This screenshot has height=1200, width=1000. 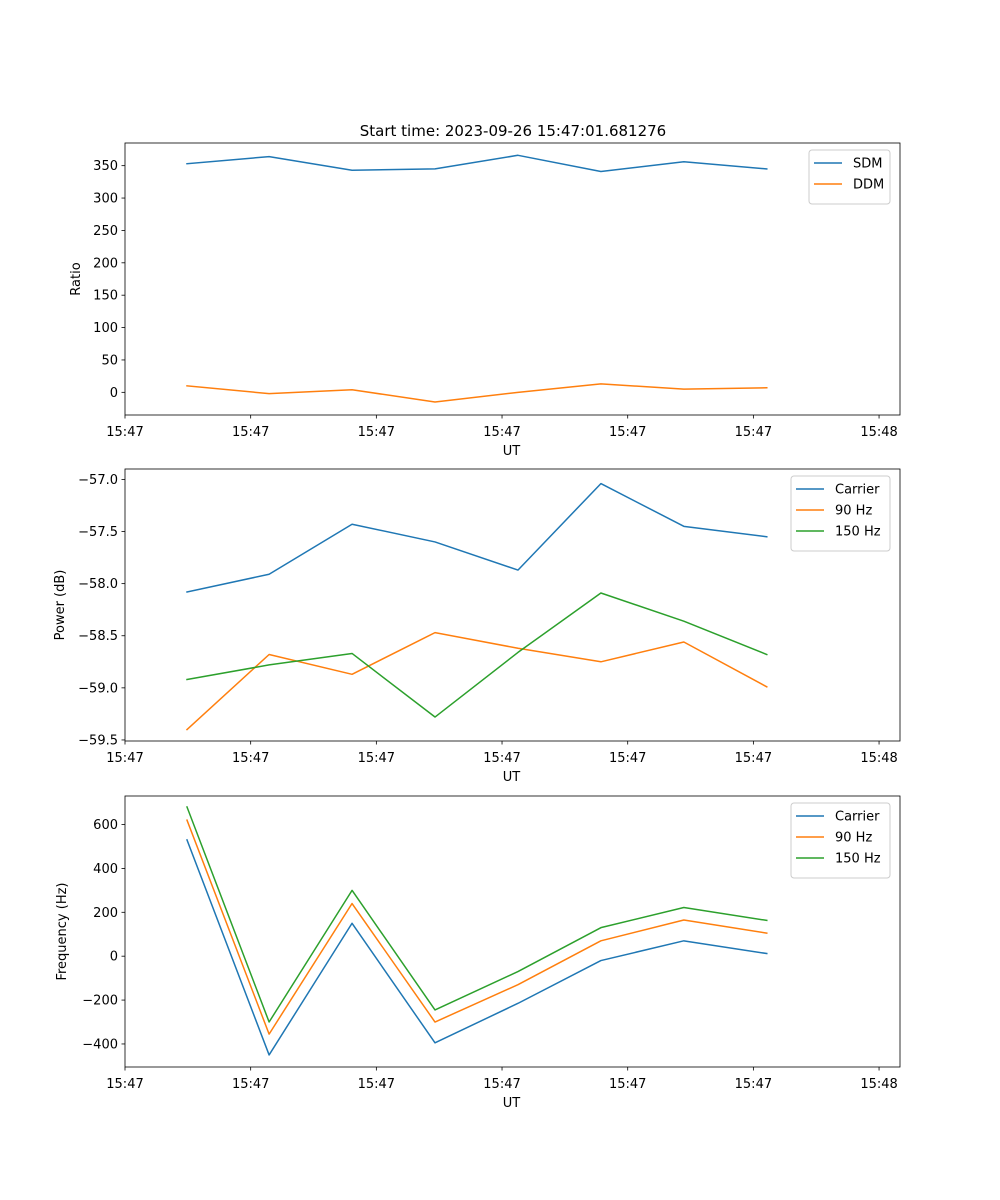 I want to click on series-line-sdm, so click(x=477, y=163).